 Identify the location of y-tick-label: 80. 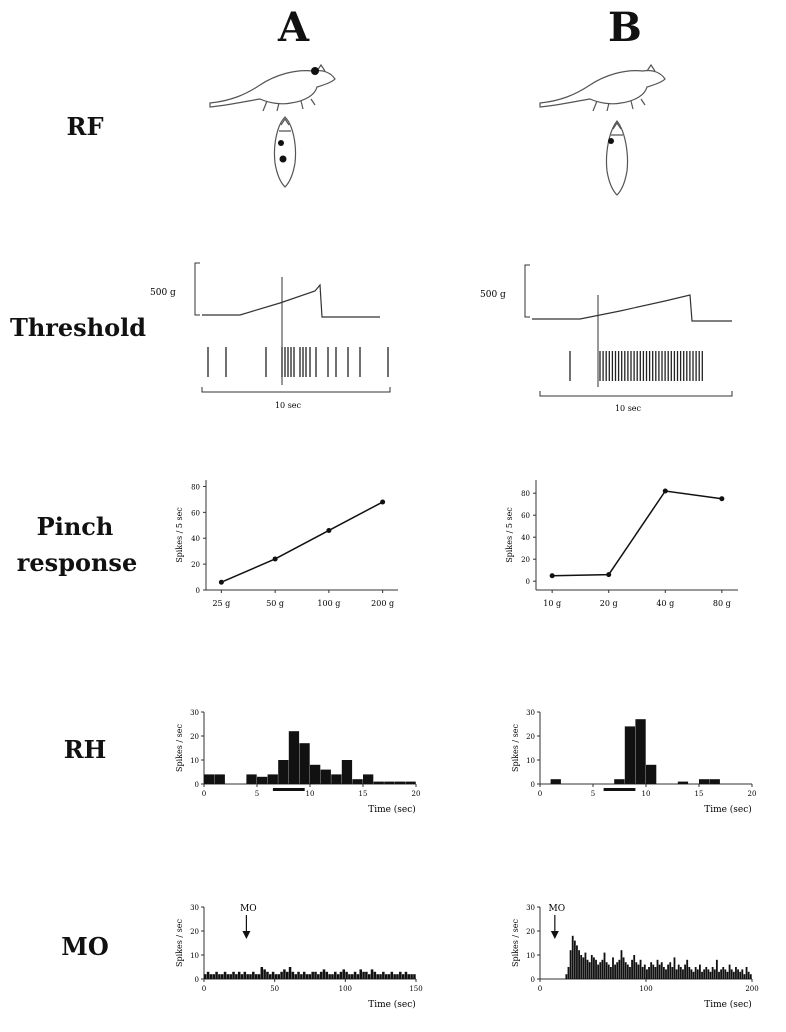
(525, 494).